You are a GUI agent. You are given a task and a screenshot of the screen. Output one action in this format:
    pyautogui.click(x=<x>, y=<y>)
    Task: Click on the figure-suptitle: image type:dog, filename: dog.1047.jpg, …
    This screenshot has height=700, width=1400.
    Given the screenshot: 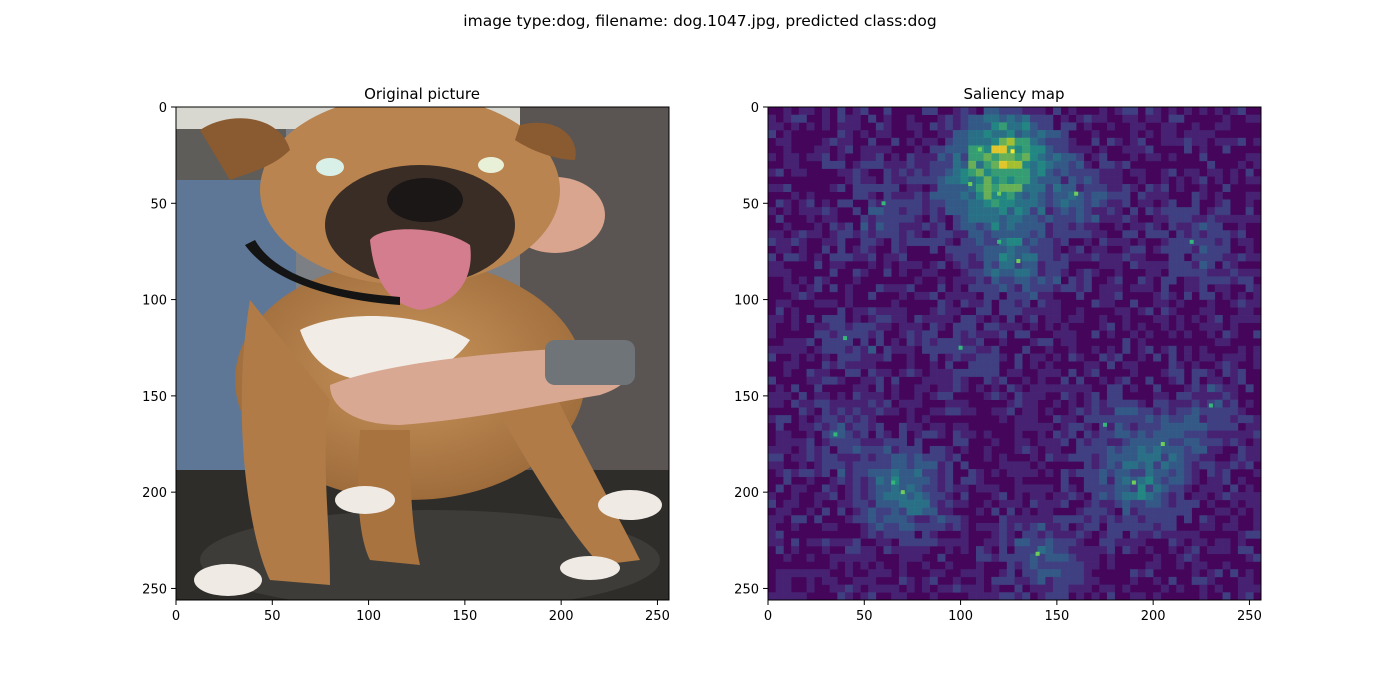 What is the action you would take?
    pyautogui.click(x=699, y=21)
    